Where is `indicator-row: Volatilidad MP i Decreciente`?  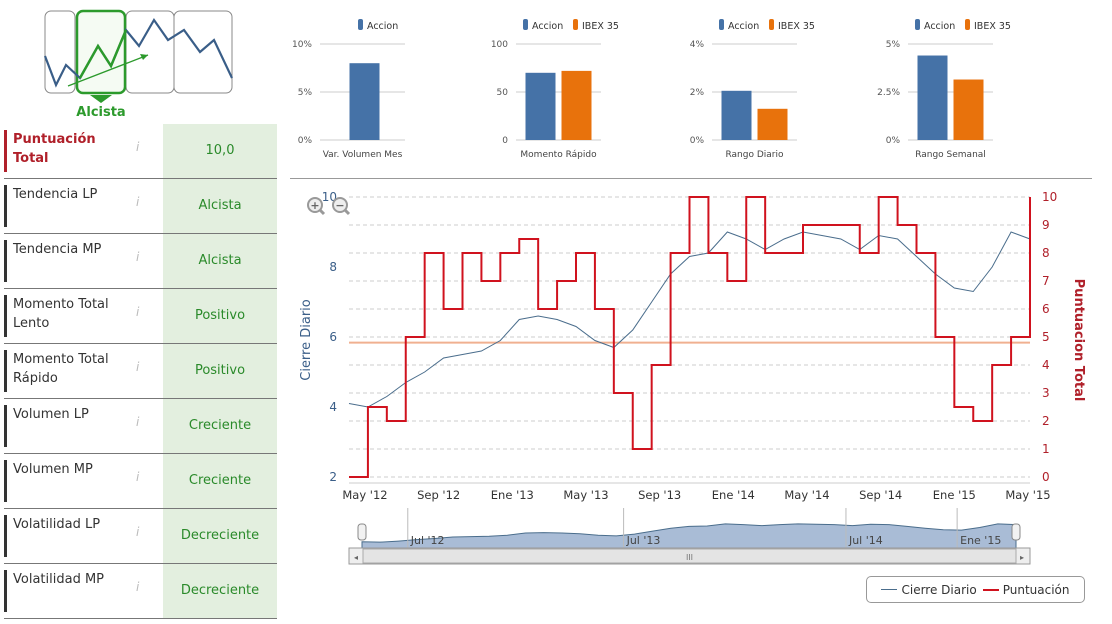 indicator-row: Volatilidad MP i Decreciente is located at coordinates (140, 591).